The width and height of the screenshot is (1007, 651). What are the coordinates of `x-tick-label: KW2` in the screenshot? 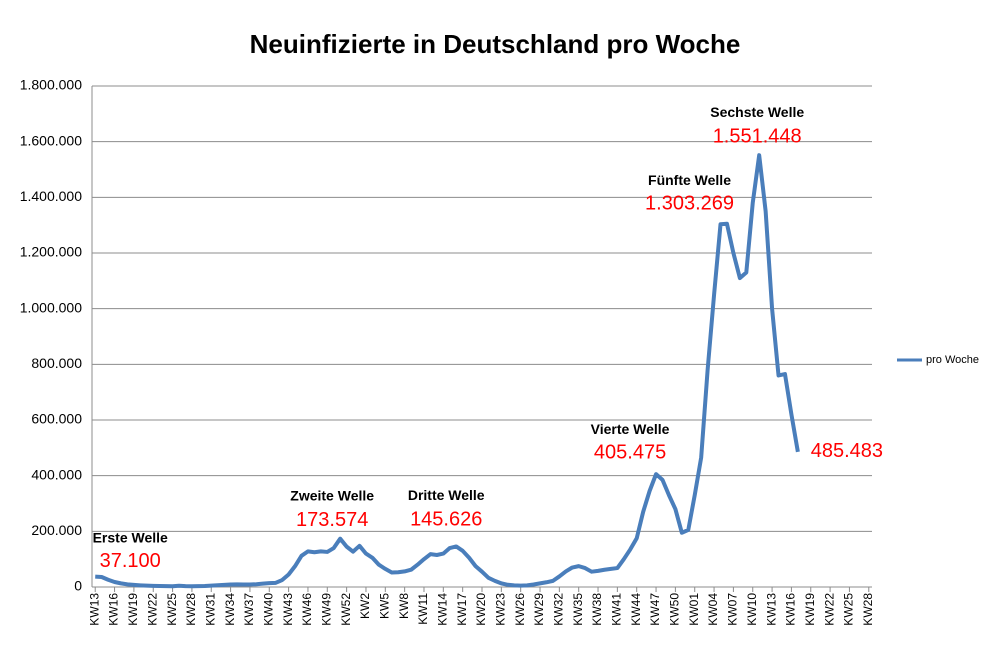 It's located at (365, 606).